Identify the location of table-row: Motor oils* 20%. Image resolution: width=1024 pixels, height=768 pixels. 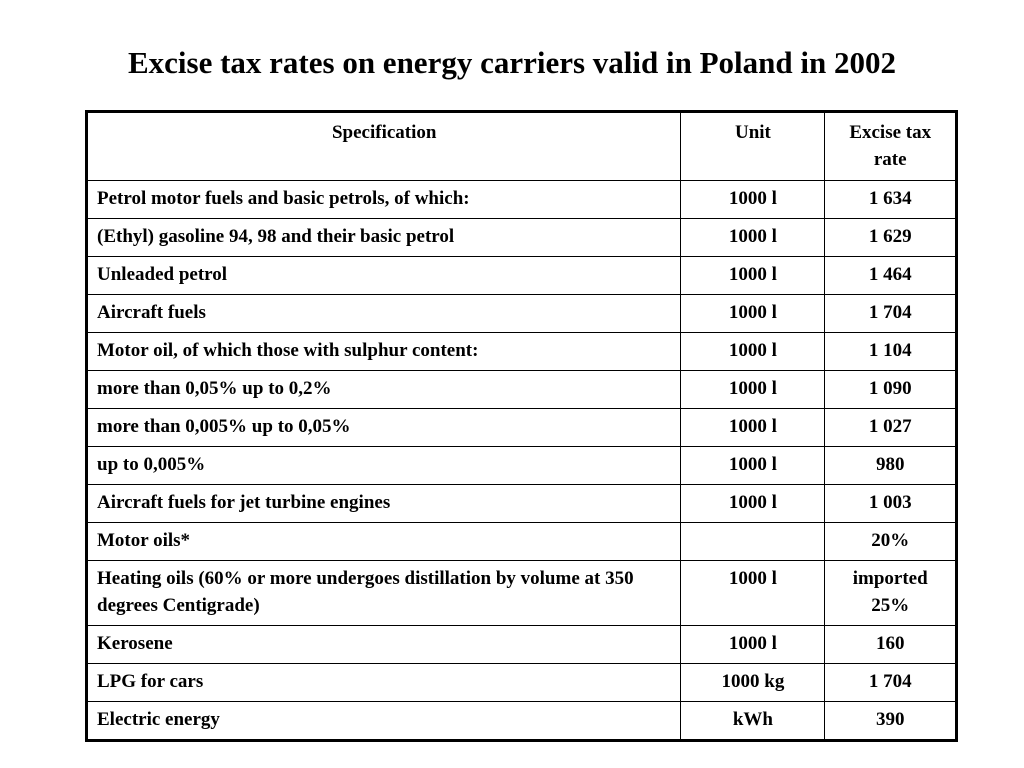
(521, 541).